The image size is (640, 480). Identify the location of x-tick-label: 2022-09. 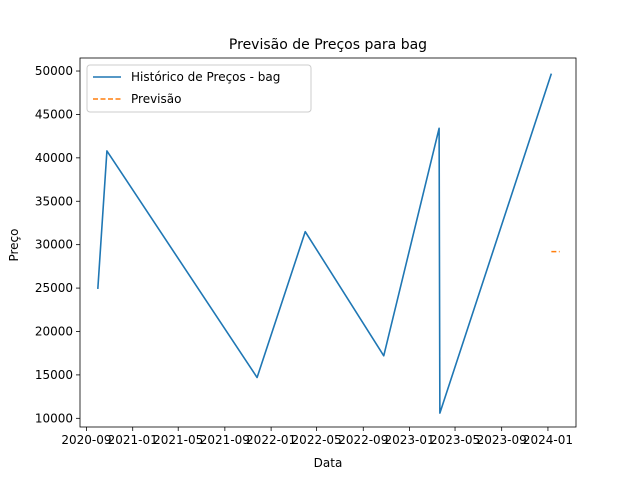
(363, 440).